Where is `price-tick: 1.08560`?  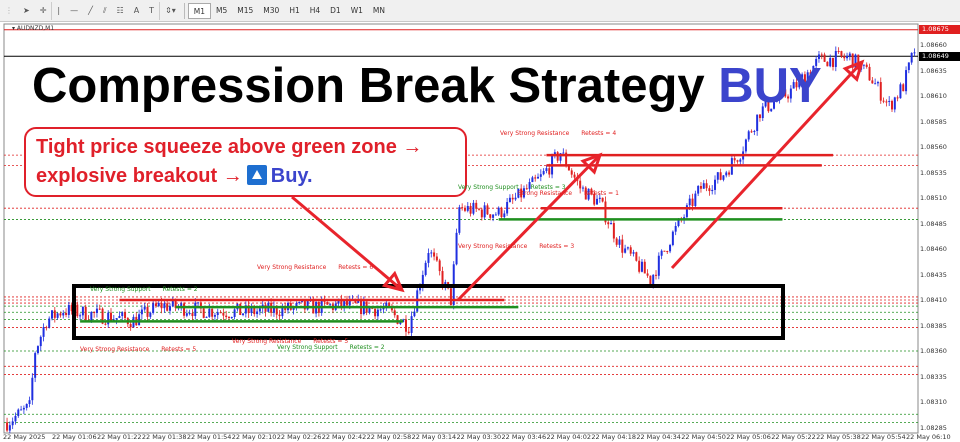
price-tick: 1.08560 is located at coordinates (933, 147).